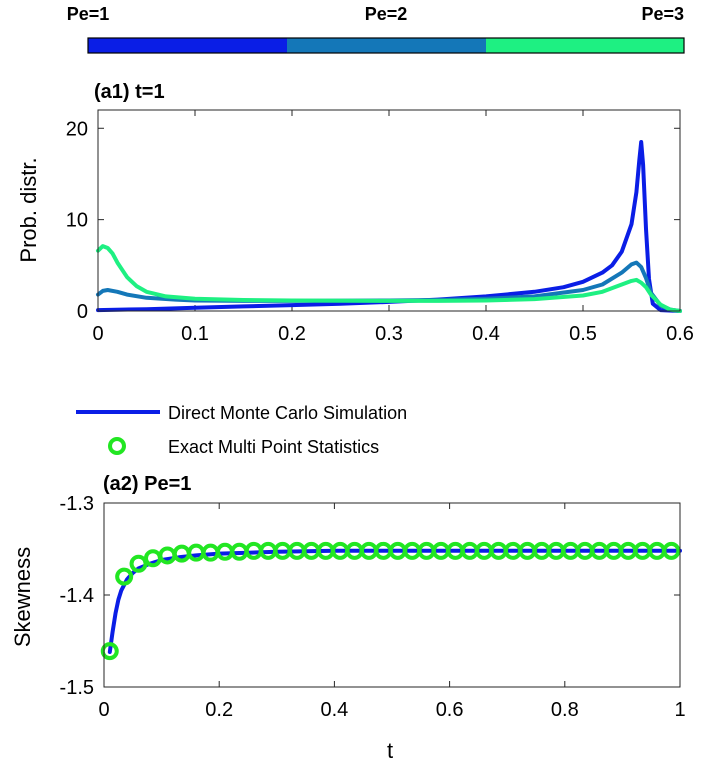 This screenshot has height=767, width=712. I want to click on chart-a1-ylabel: Prob. distr., so click(28, 209).